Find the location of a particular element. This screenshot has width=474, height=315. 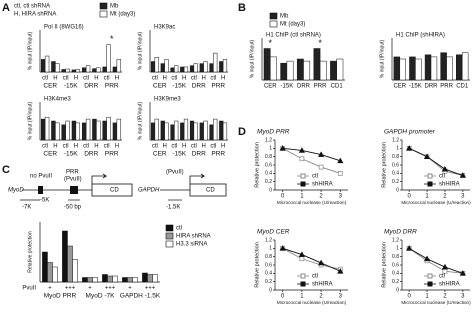

group-label: PRR is located at coordinates (112, 154).